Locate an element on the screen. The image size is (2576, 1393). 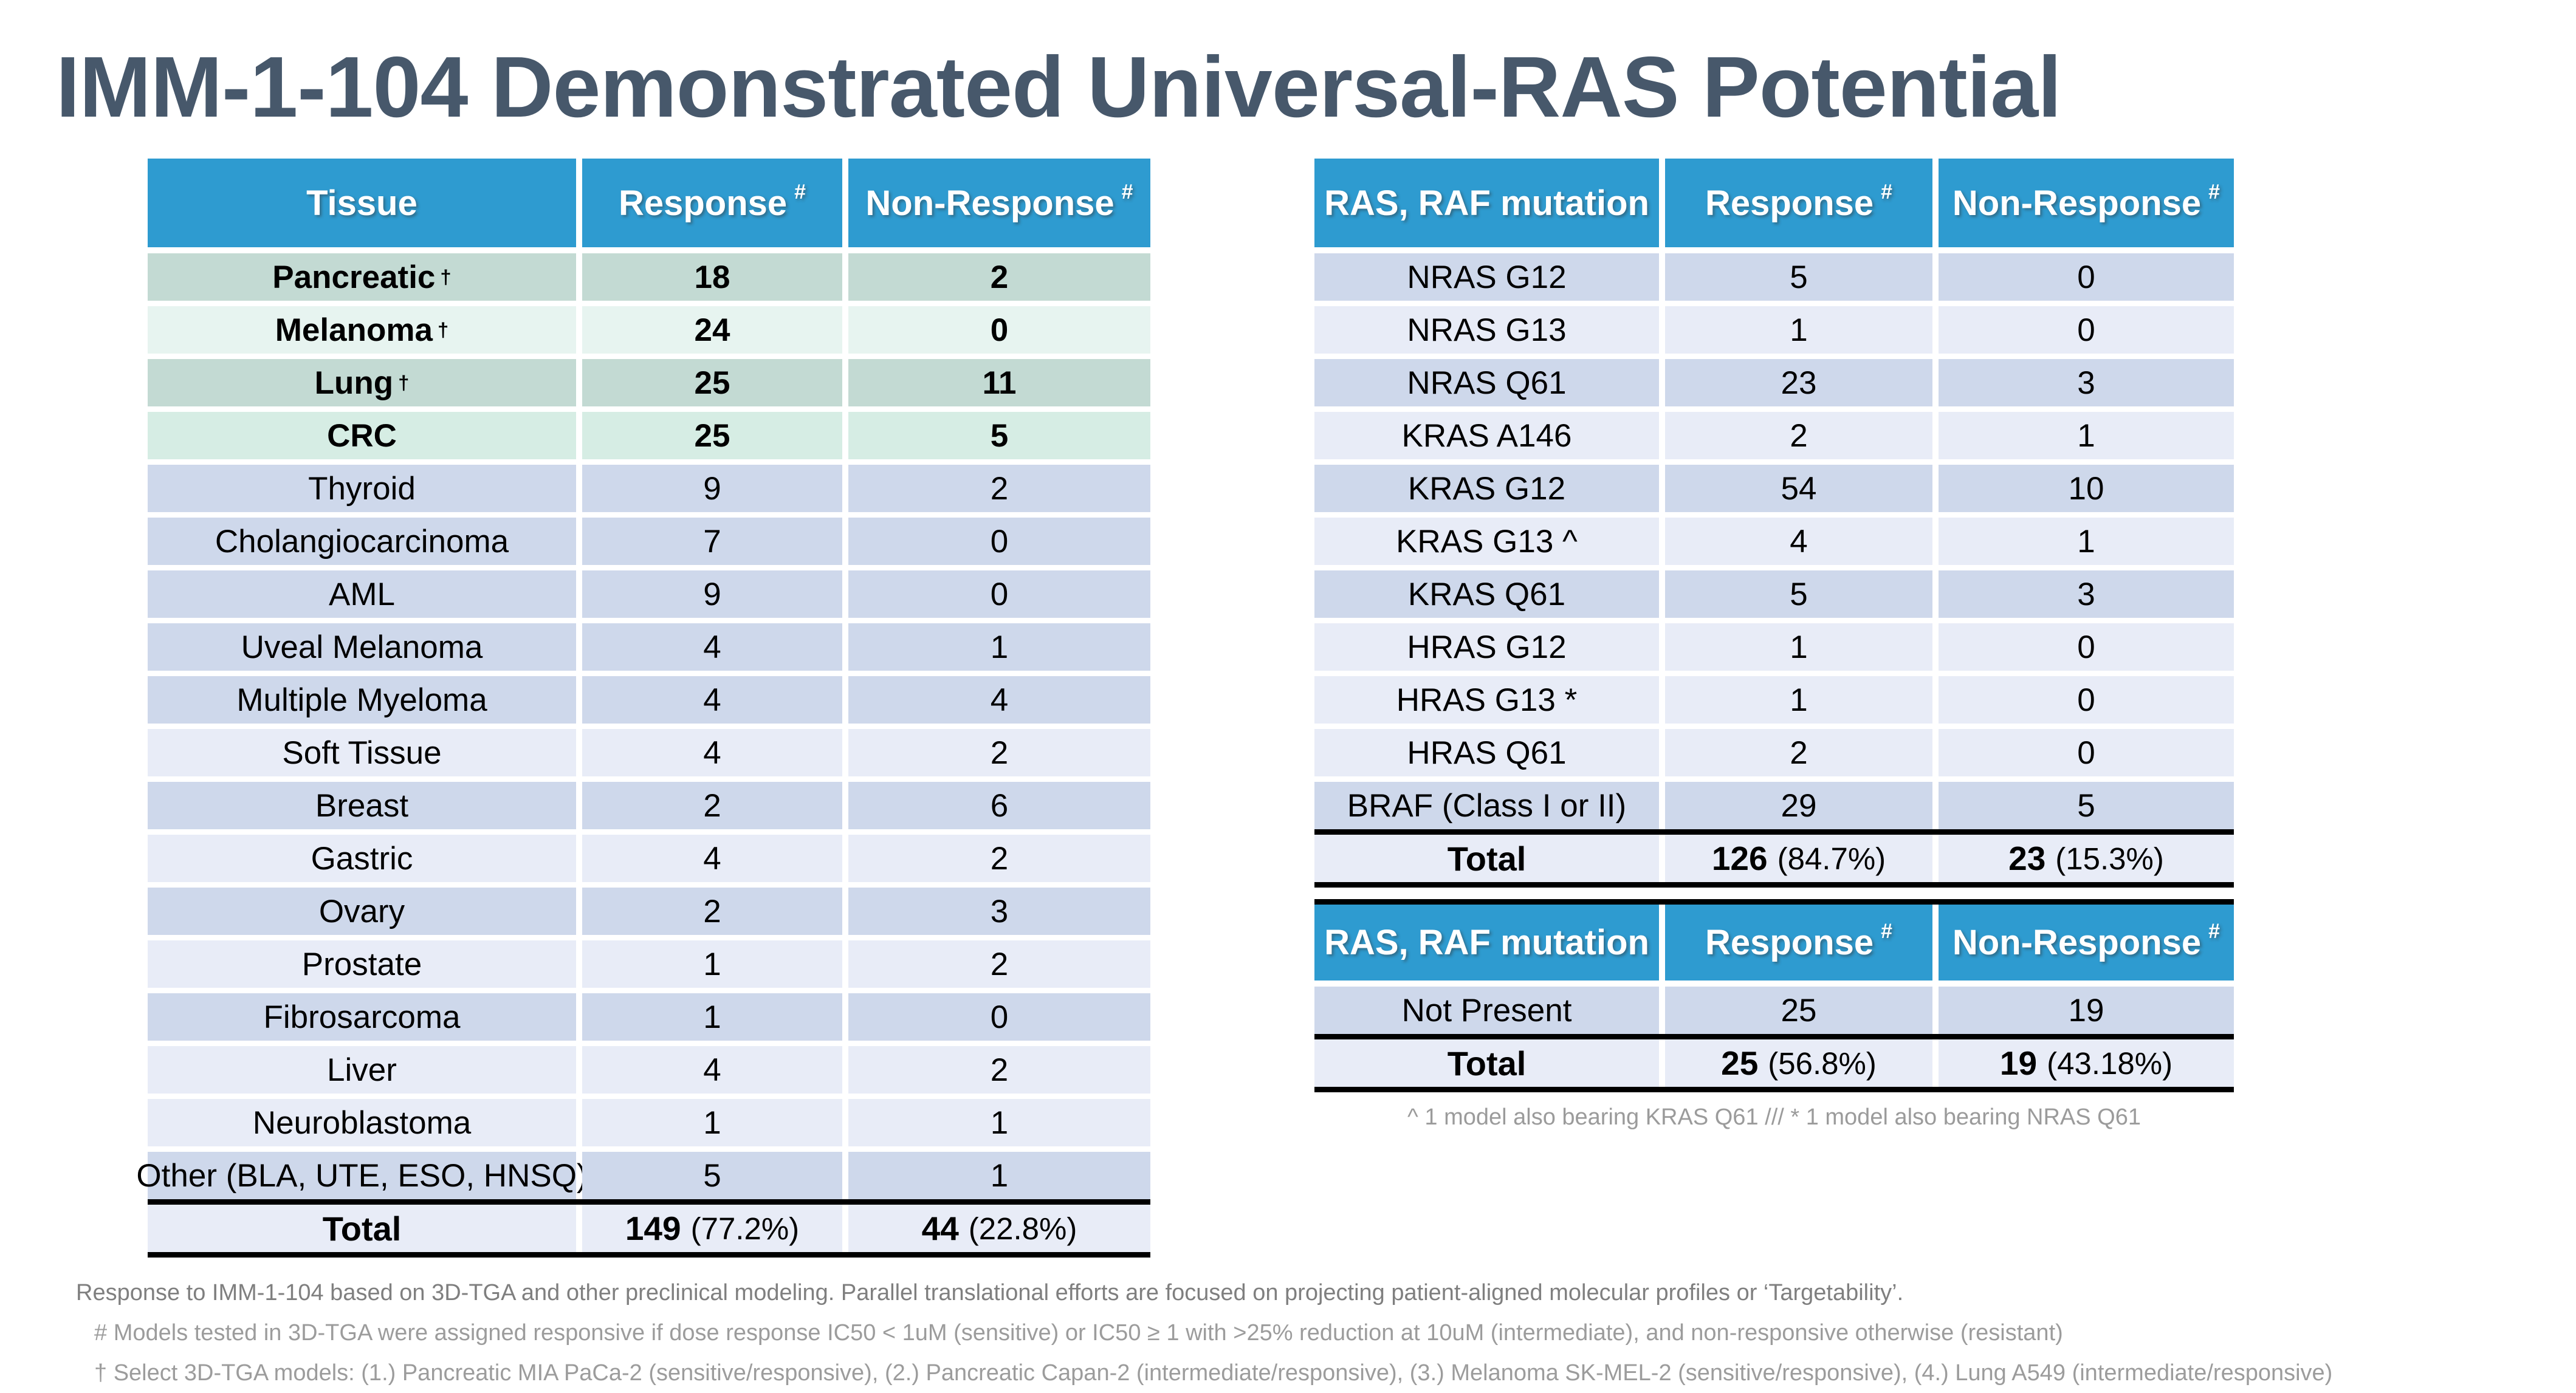
total-row-wrapper: Total 25 (56.8%) 19 (43.18%) is located at coordinates (1774, 1063).